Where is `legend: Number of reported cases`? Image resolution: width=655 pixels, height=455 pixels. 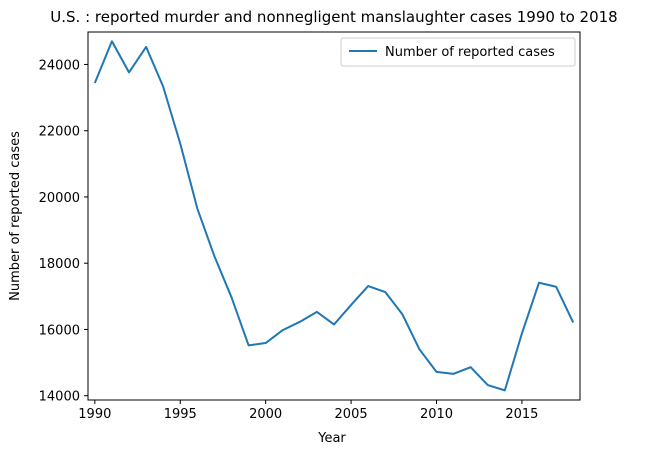 legend: Number of reported cases is located at coordinates (458, 52).